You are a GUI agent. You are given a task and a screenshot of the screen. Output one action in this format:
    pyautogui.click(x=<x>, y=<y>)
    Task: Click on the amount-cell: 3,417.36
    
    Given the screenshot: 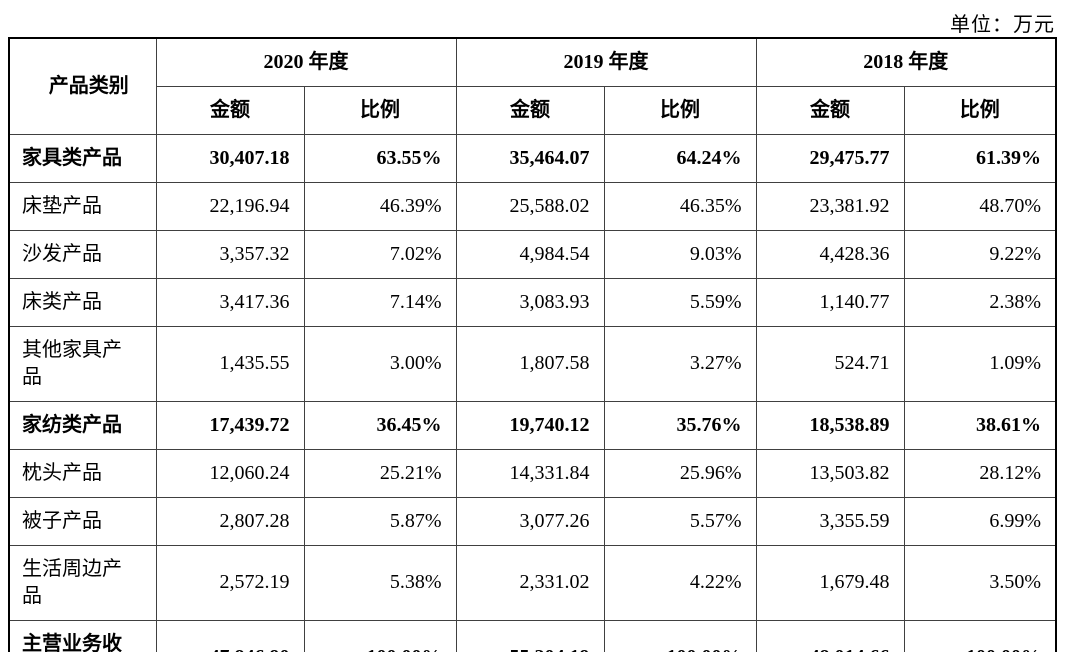 What is the action you would take?
    pyautogui.click(x=230, y=302)
    